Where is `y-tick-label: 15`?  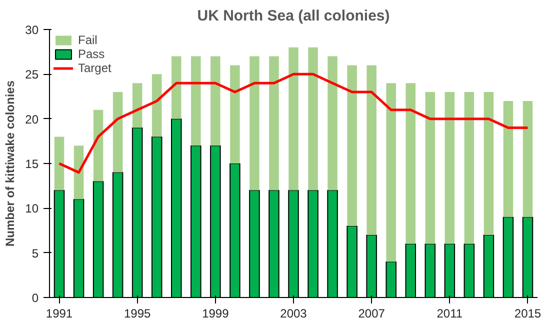
y-tick-label: 15 is located at coordinates (32, 164).